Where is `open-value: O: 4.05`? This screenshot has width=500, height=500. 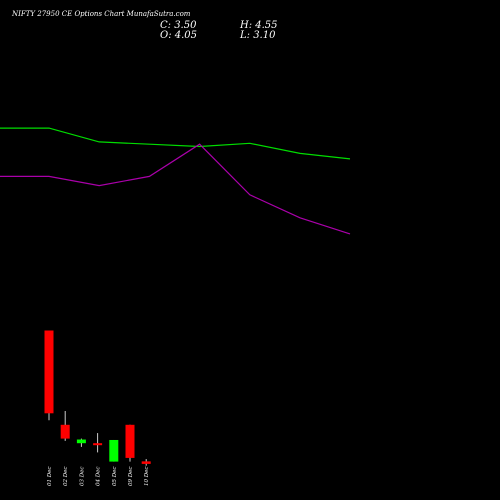
open-value: O: 4.05 is located at coordinates (179, 35).